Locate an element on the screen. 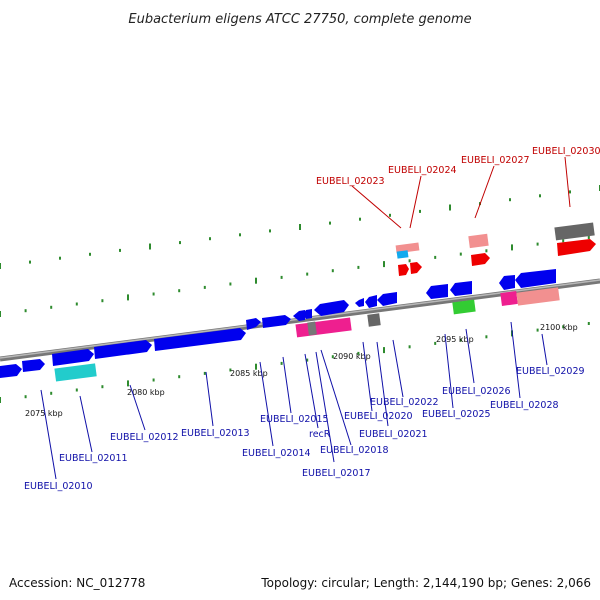  gene-label: recR is located at coordinates (320, 434).